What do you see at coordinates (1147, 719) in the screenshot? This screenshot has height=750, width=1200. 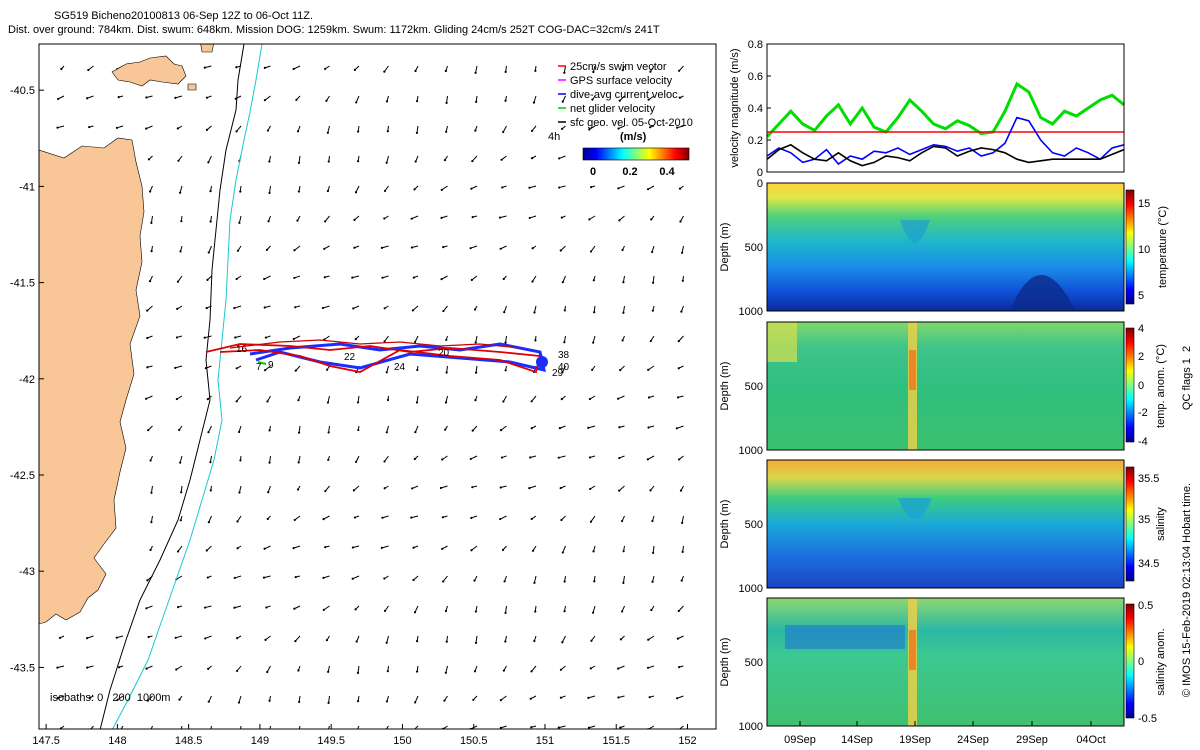 I see `salinity-anomaly-ctick-m05: -0.5` at bounding box center [1147, 719].